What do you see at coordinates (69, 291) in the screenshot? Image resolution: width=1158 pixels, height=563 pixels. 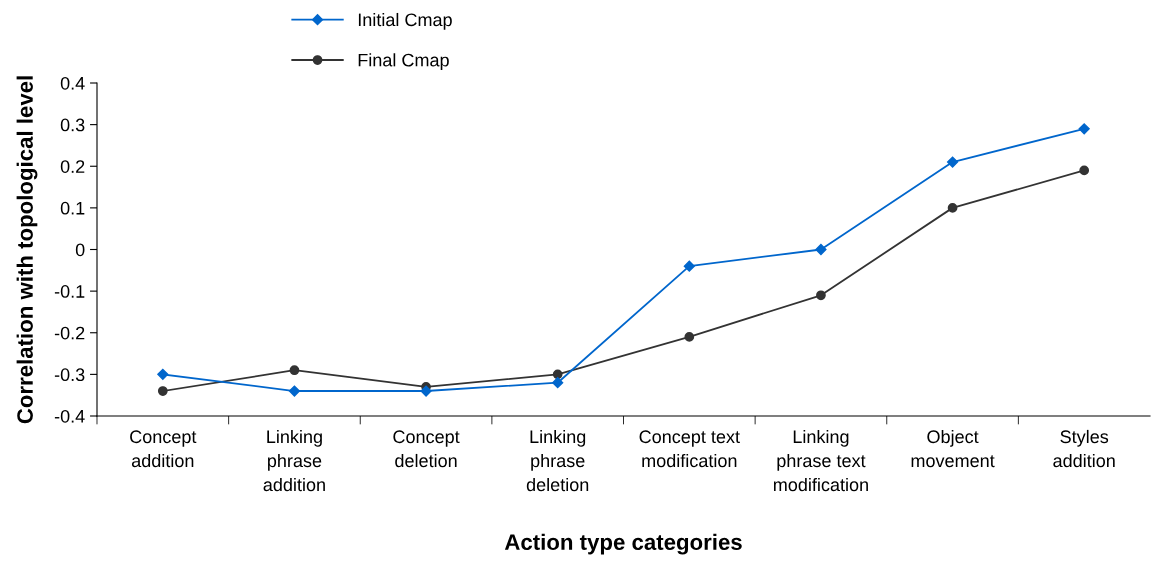 I see `y-tick-label: -0.1` at bounding box center [69, 291].